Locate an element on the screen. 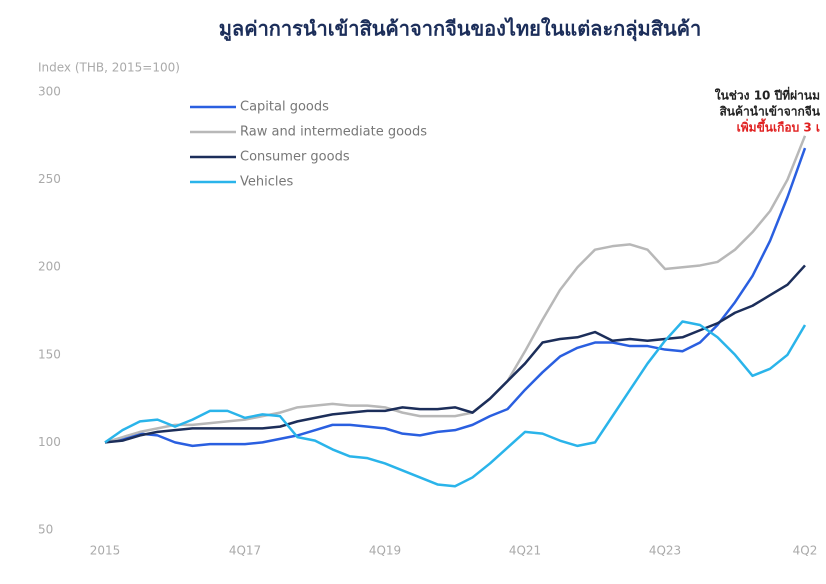 The image size is (826, 584). y-tick-label: 200 is located at coordinates (49, 267).